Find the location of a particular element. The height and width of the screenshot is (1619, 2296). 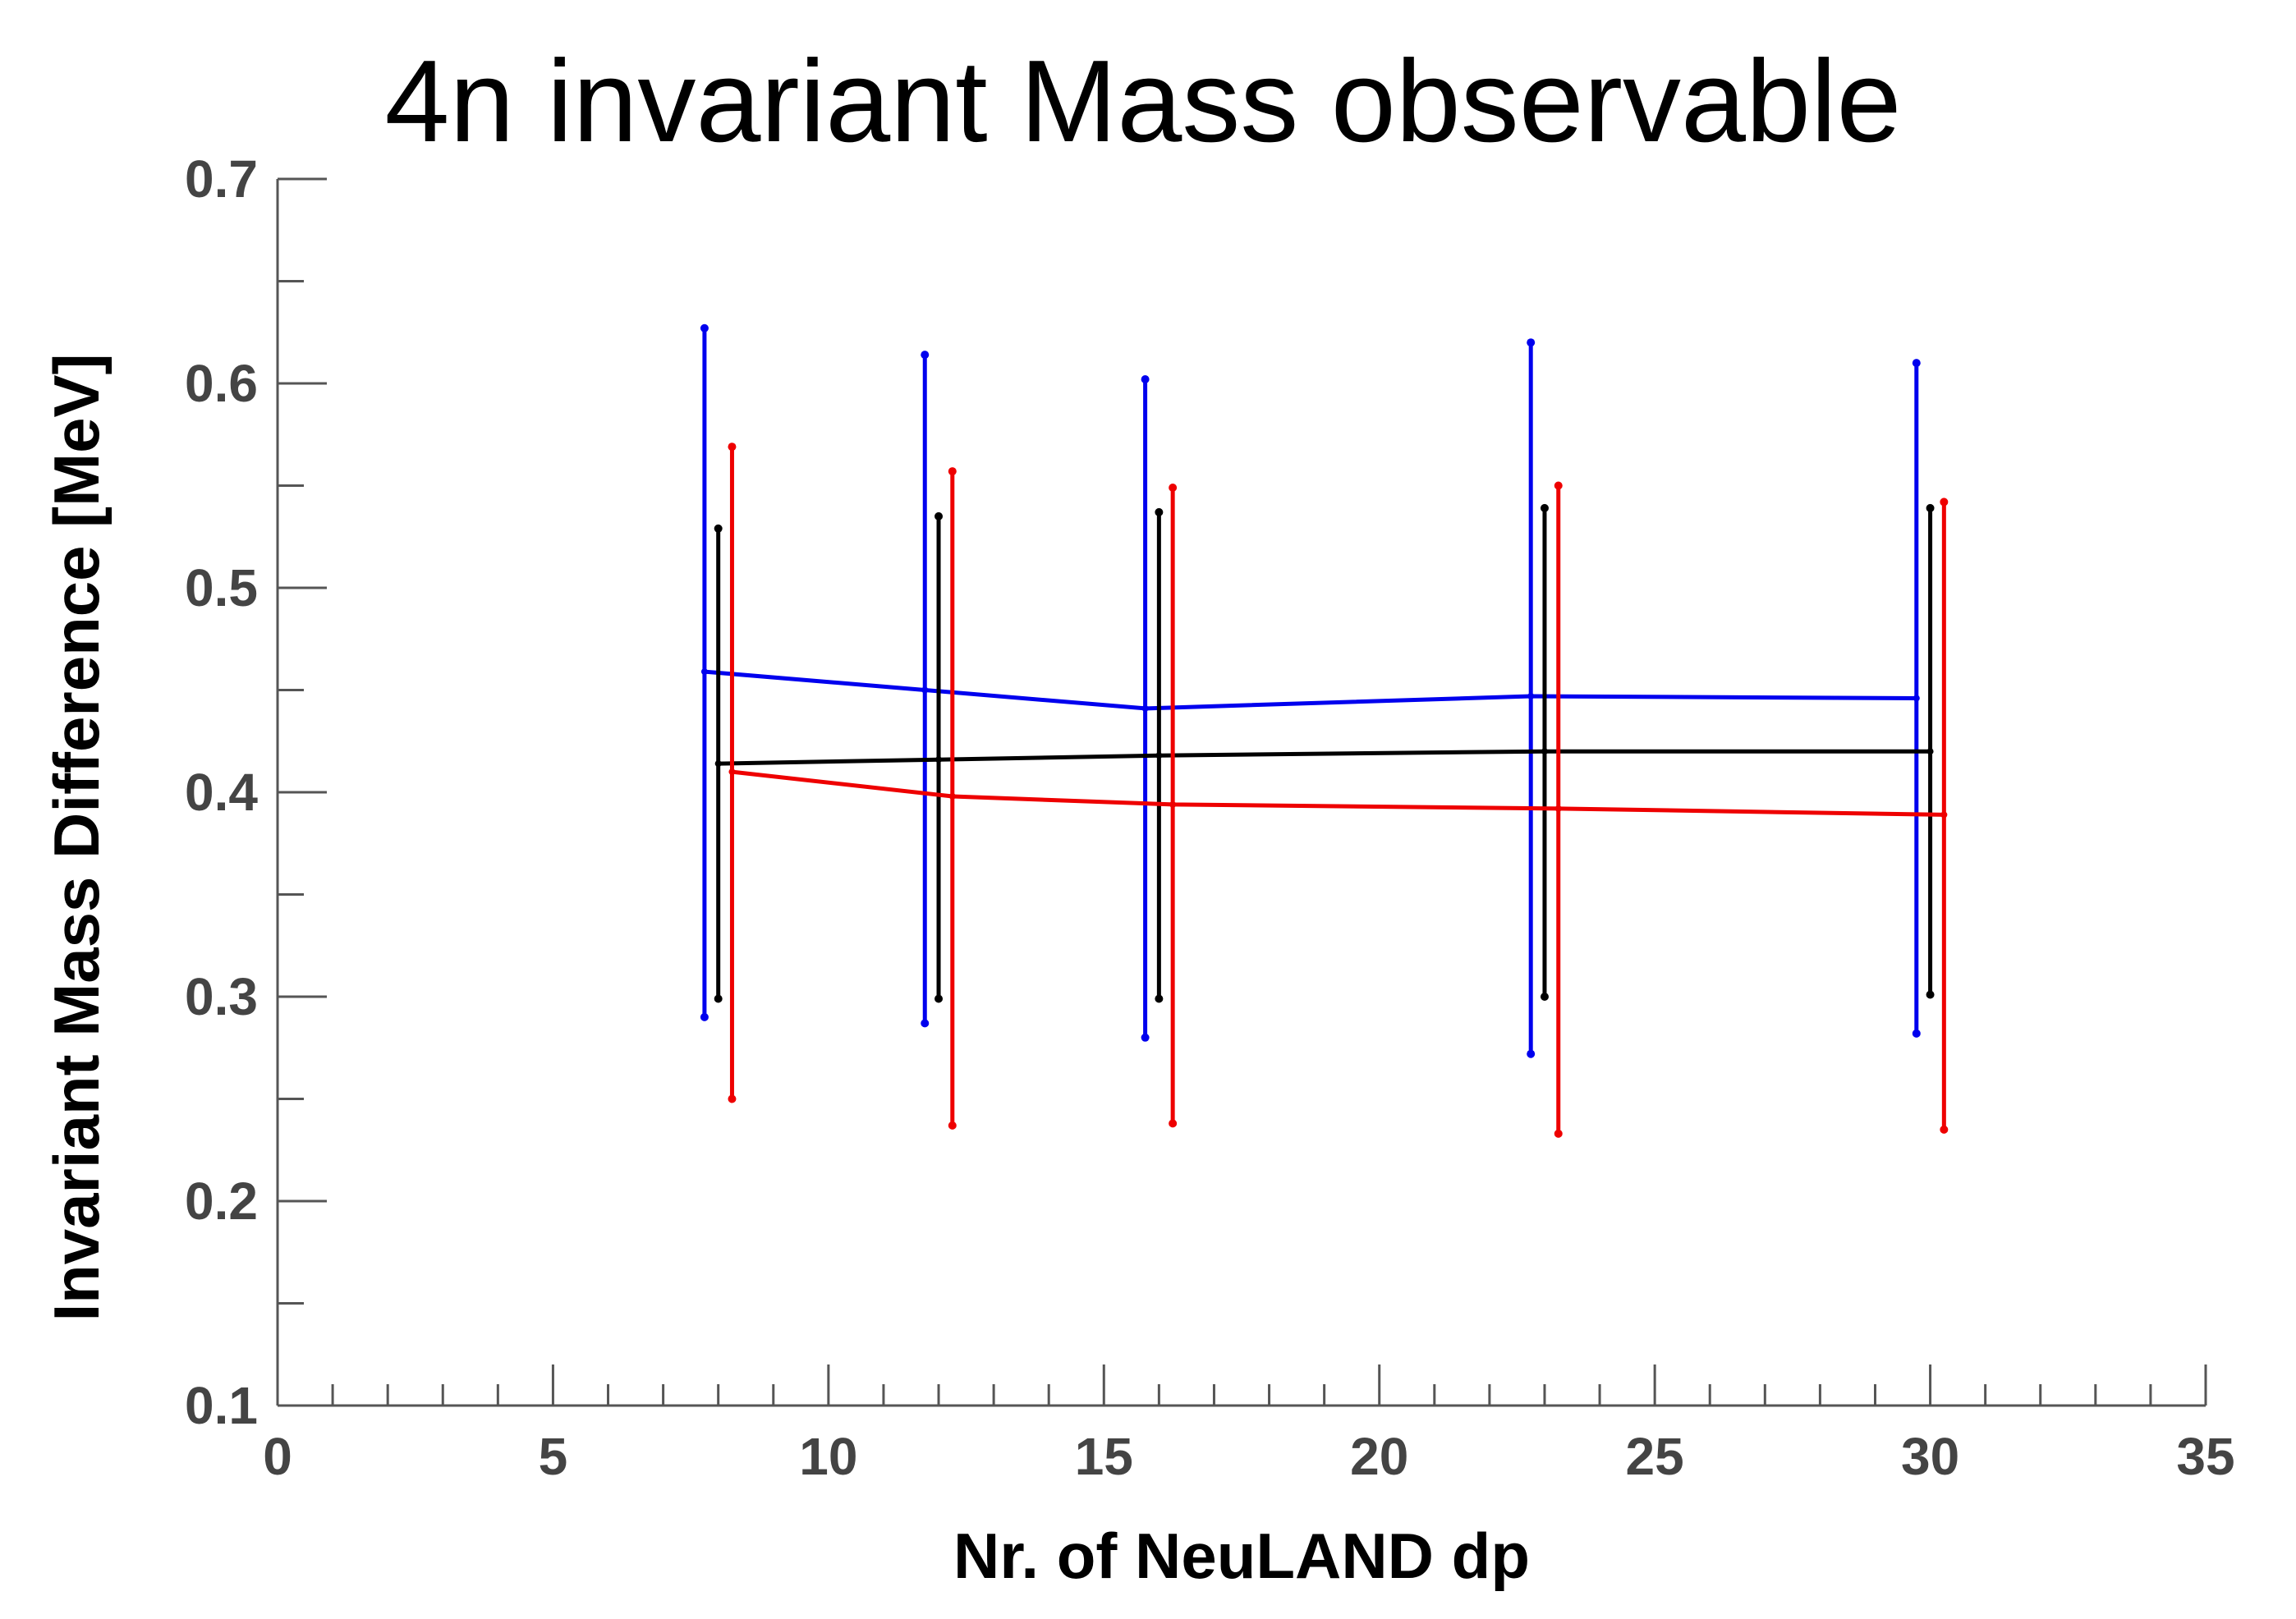

x-tick-label: 30 is located at coordinates (1930, 1456).